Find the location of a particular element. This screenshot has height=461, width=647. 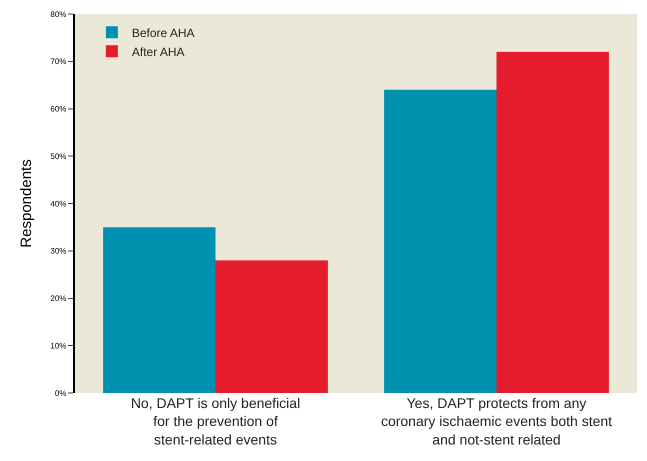

x-tick-label: Yes, DAPT protects from any coronary ischaemic events both stent and not-stent related is located at coordinates (496, 421).